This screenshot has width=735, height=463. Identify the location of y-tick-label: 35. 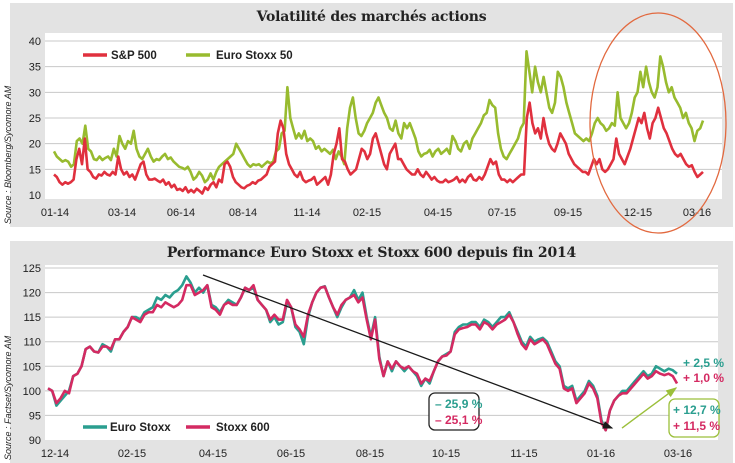
(35, 68).